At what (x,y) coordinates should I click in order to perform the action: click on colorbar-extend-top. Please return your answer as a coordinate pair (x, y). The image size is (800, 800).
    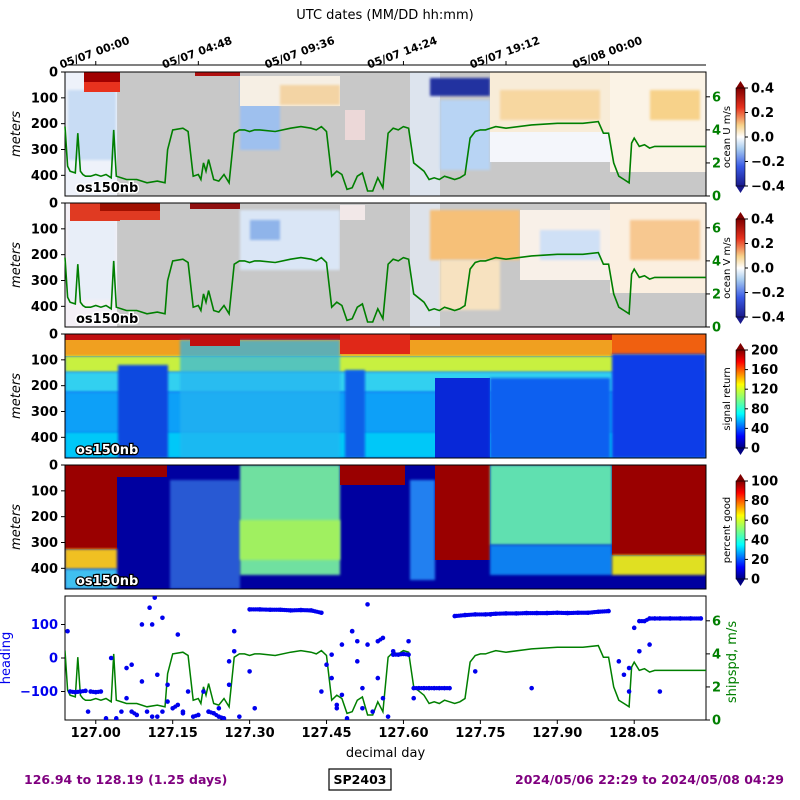
    Looking at the image, I should click on (740, 215).